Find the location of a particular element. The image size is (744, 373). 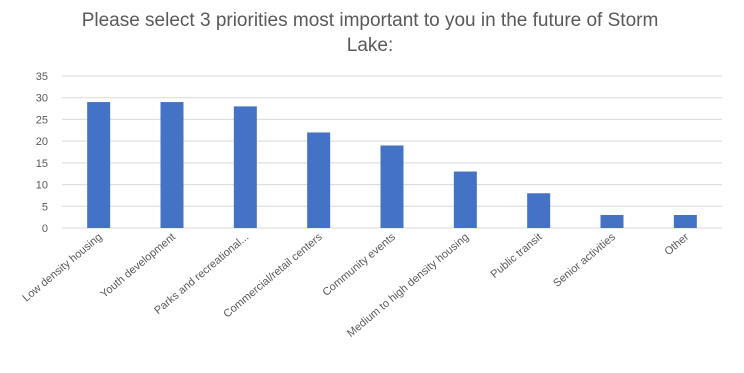

y-tick-label: 35 is located at coordinates (42, 77).